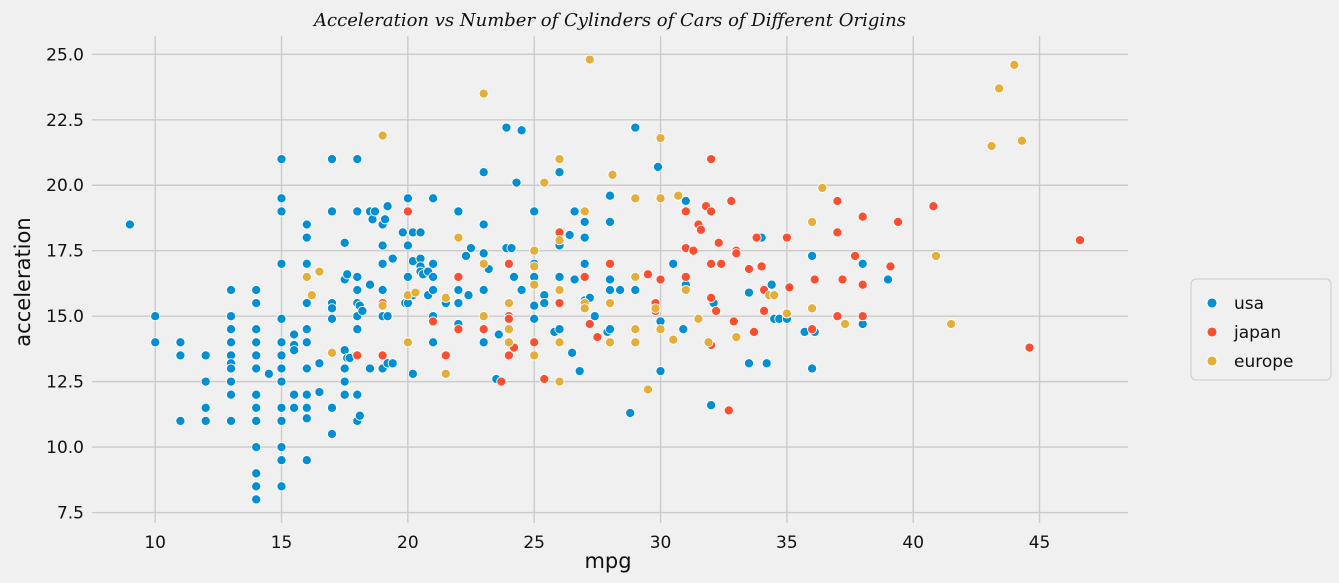 The image size is (1339, 583). I want to click on y-tick-label: 25.0, so click(65, 55).